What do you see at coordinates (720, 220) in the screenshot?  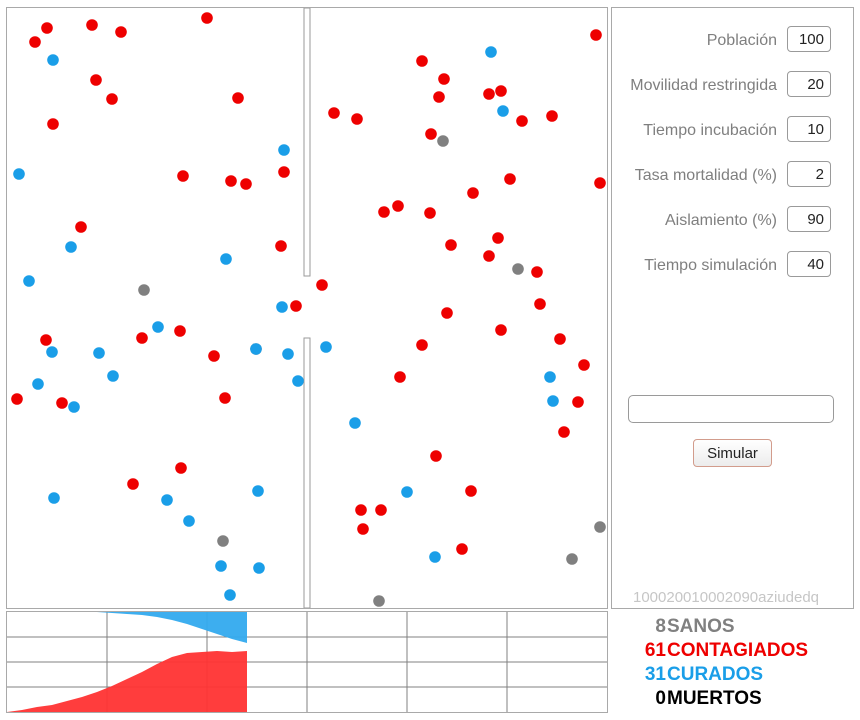 I see `param-label: Aislamiento (%)` at bounding box center [720, 220].